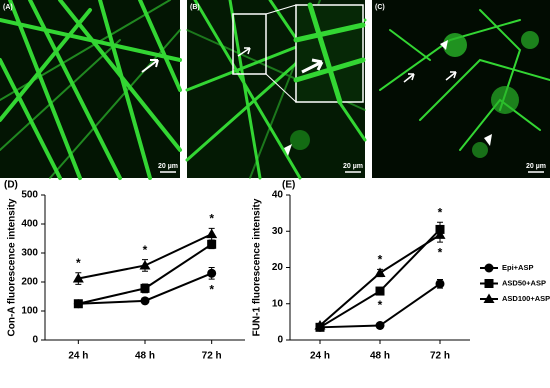 The height and width of the screenshot is (388, 550). What do you see at coordinates (257, 267) in the screenshot?
I see `y-axis-label: FUN-1 fluorescence intensity` at bounding box center [257, 267].